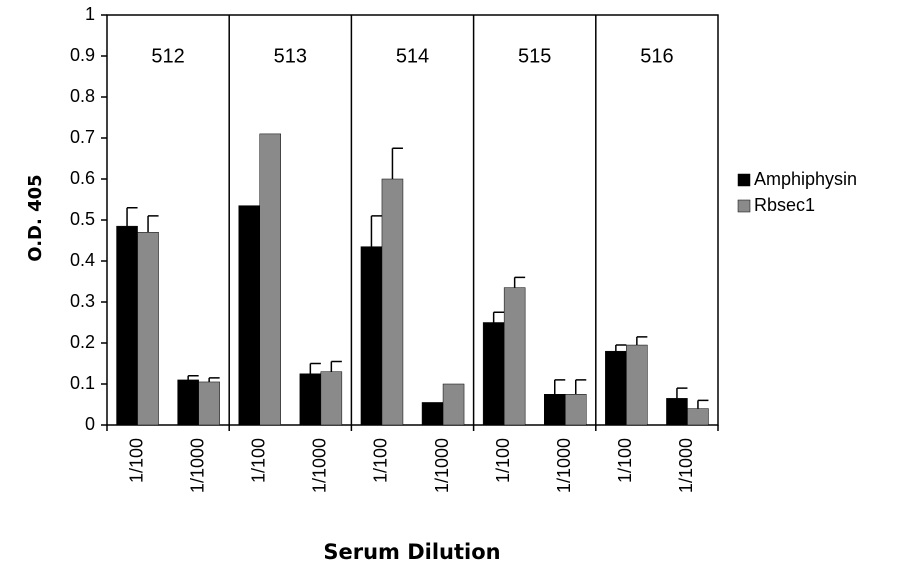 This screenshot has width=922, height=573. I want to click on y-tick-label: 0.2, so click(82, 342).